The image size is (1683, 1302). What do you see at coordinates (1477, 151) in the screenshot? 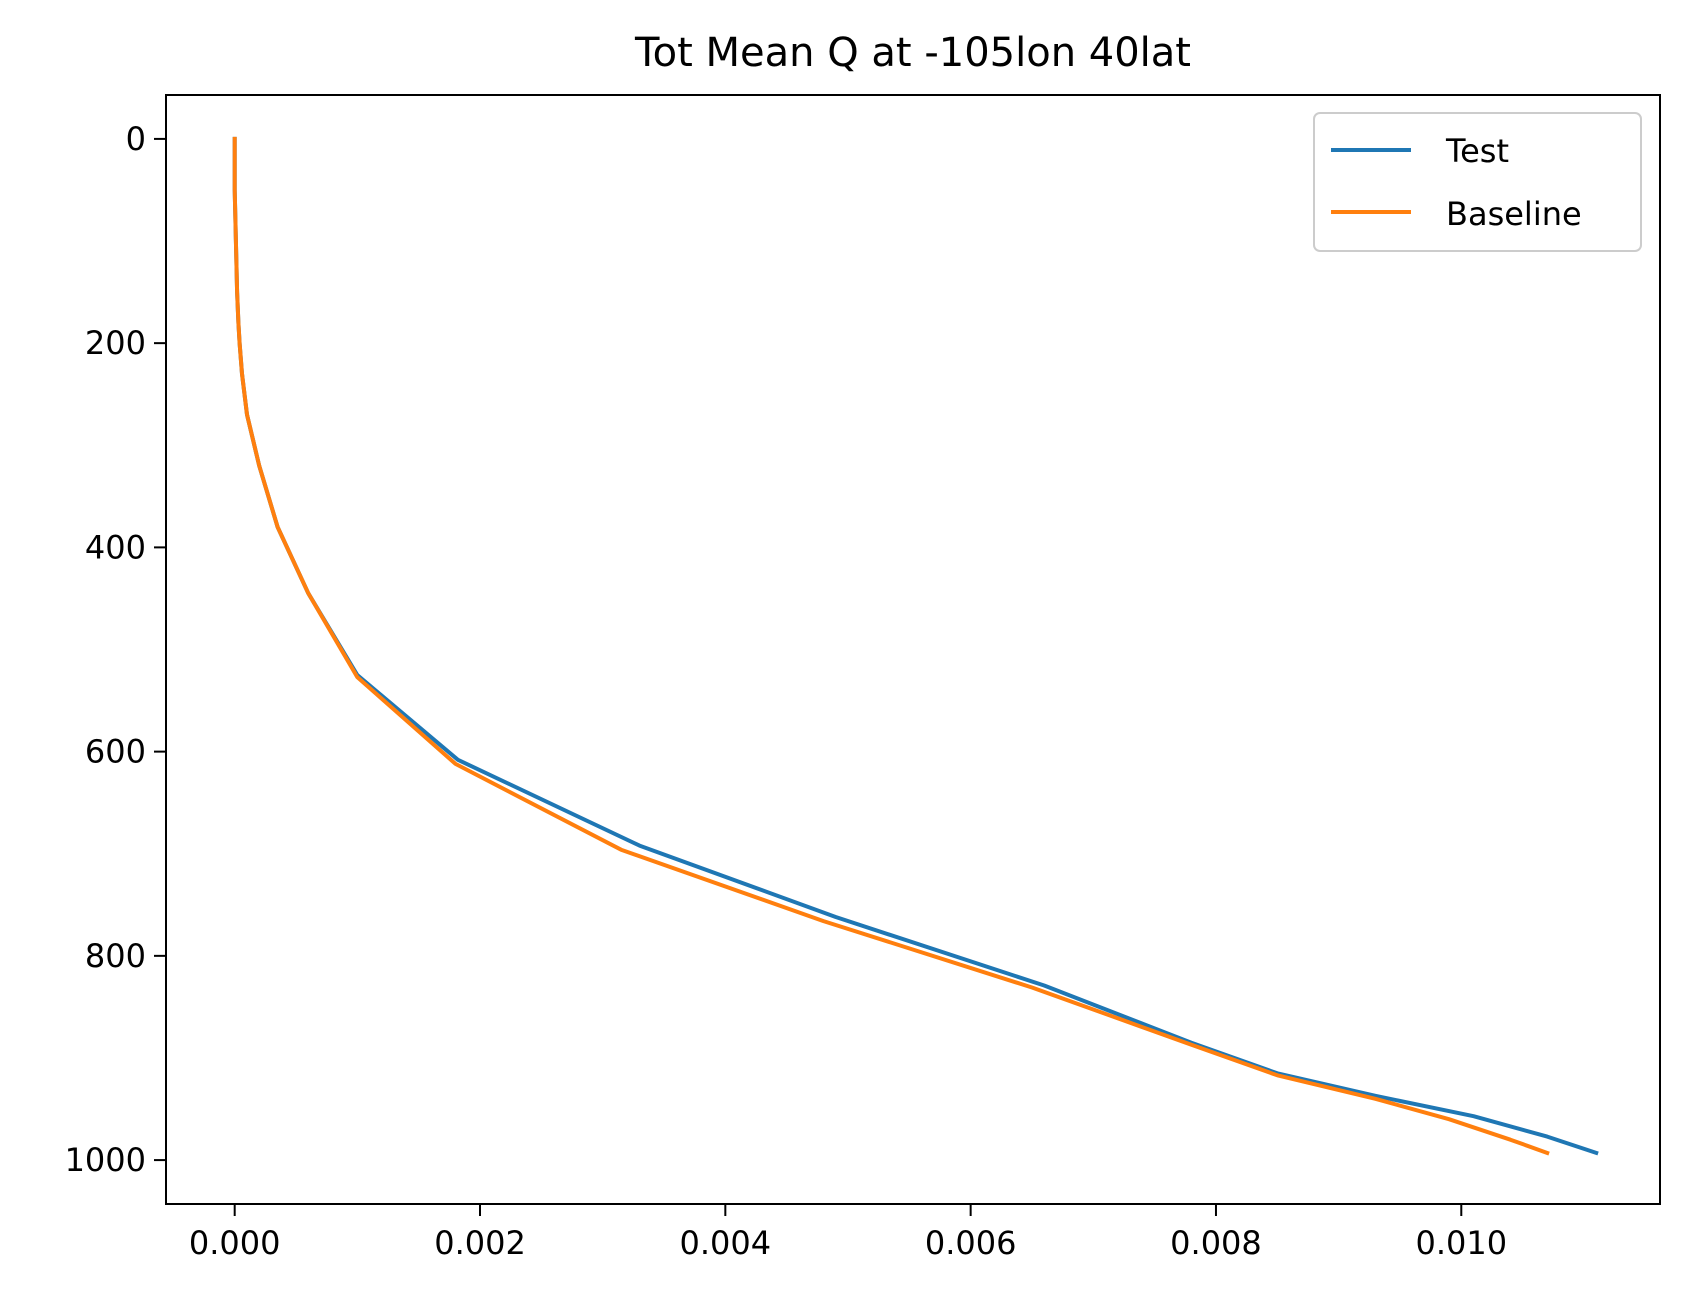
I see `legend-label-test: Test` at bounding box center [1477, 151].